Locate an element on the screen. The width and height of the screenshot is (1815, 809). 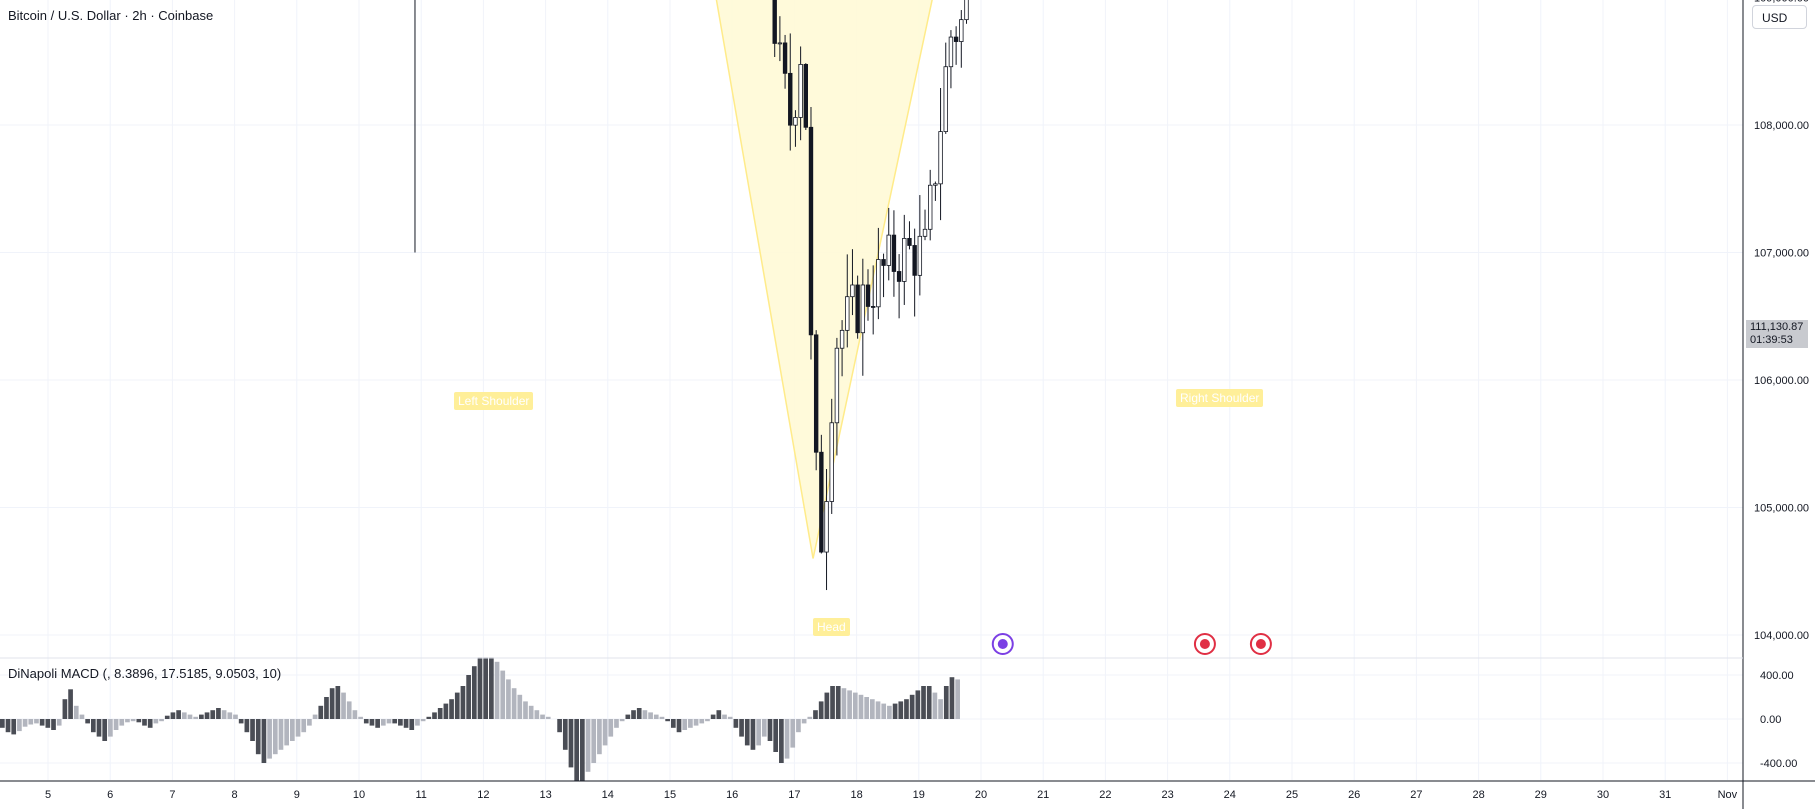
time-tick-label: 13 is located at coordinates (545, 795).